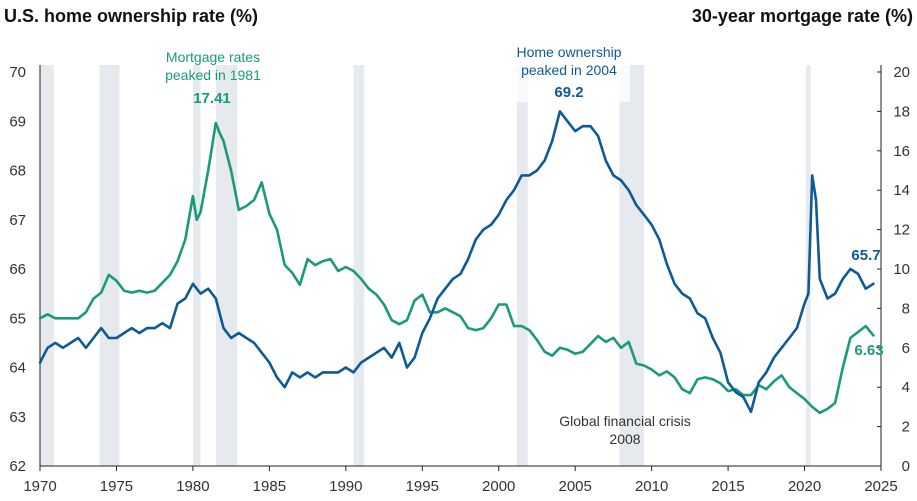 The width and height of the screenshot is (917, 501). Describe the element at coordinates (901, 230) in the screenshot. I see `y-right-tick-label-12: 12` at that location.